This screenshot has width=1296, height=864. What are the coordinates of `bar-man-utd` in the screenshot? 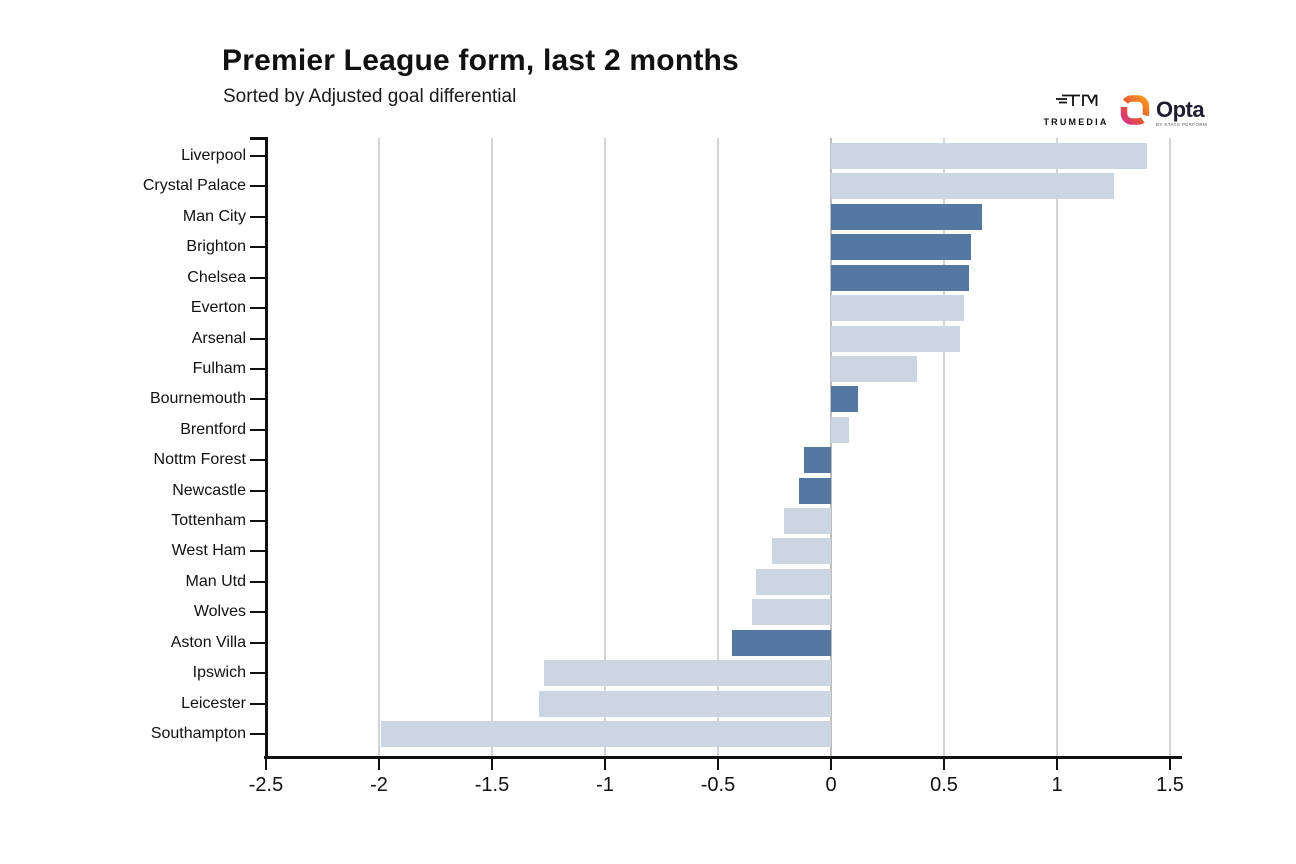 It's located at (793, 581).